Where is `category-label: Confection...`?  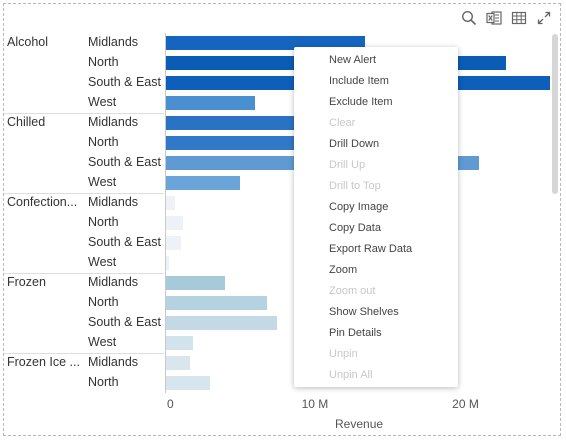
category-label: Confection... is located at coordinates (42, 202).